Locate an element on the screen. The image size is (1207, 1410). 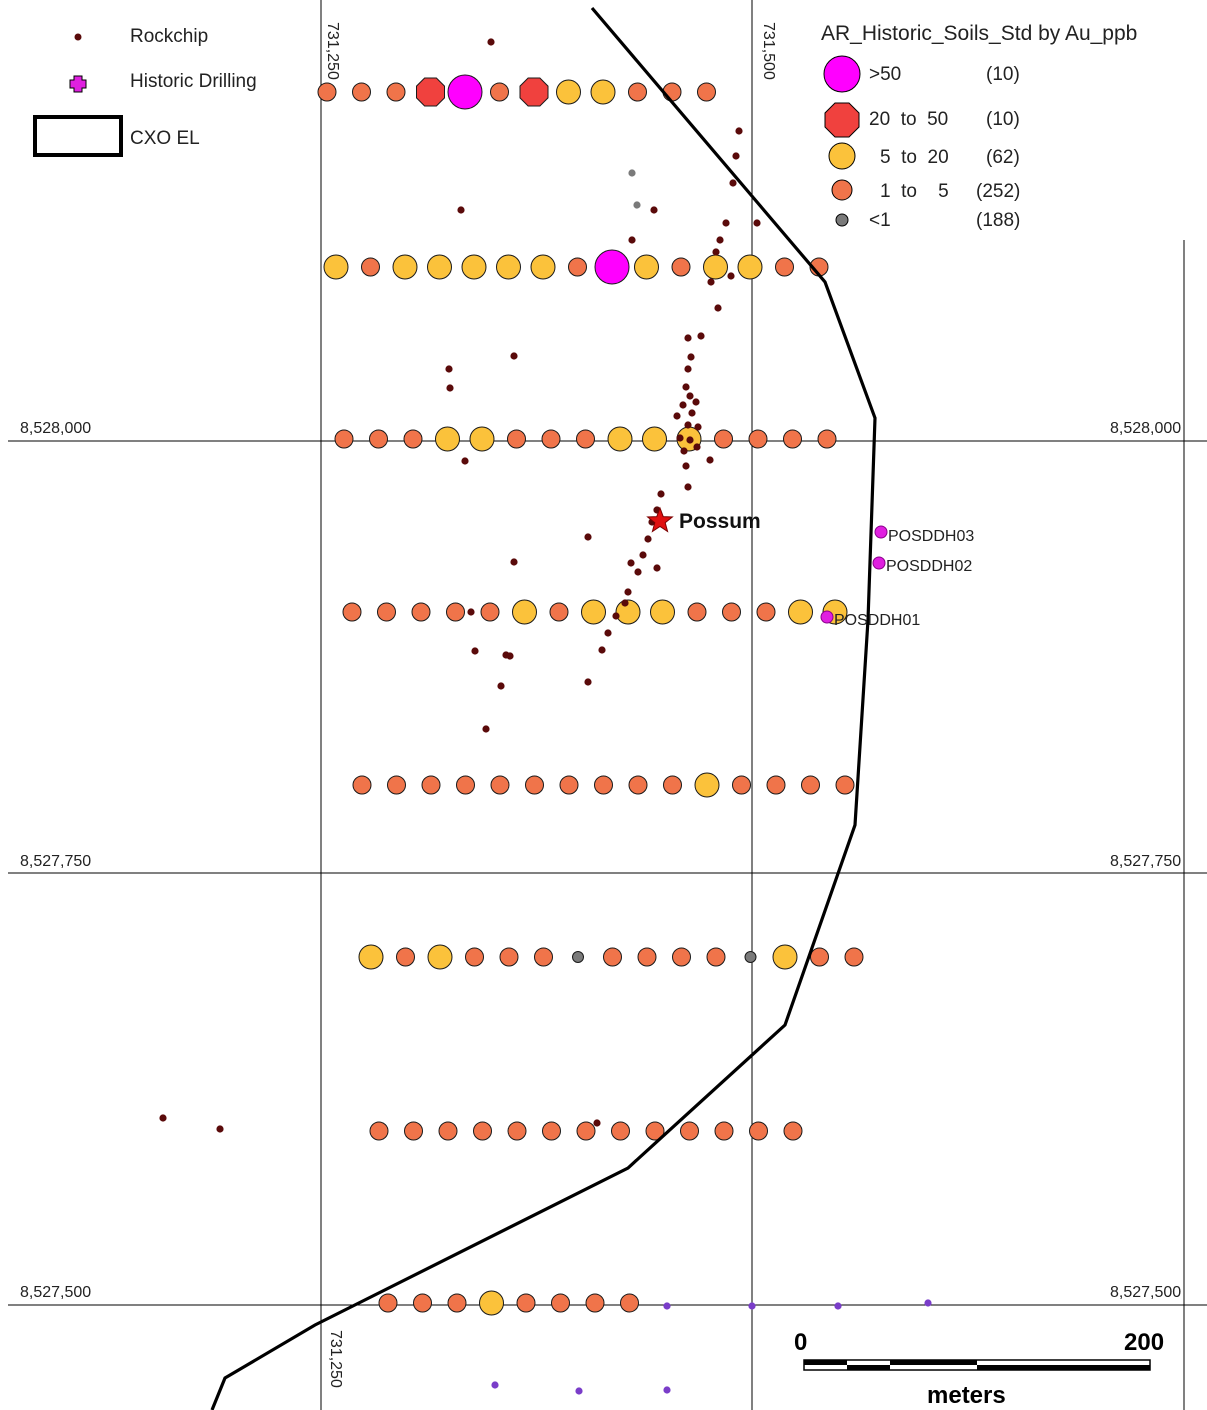
scale-bar: 0 200 meters is located at coordinates (987, 1367).